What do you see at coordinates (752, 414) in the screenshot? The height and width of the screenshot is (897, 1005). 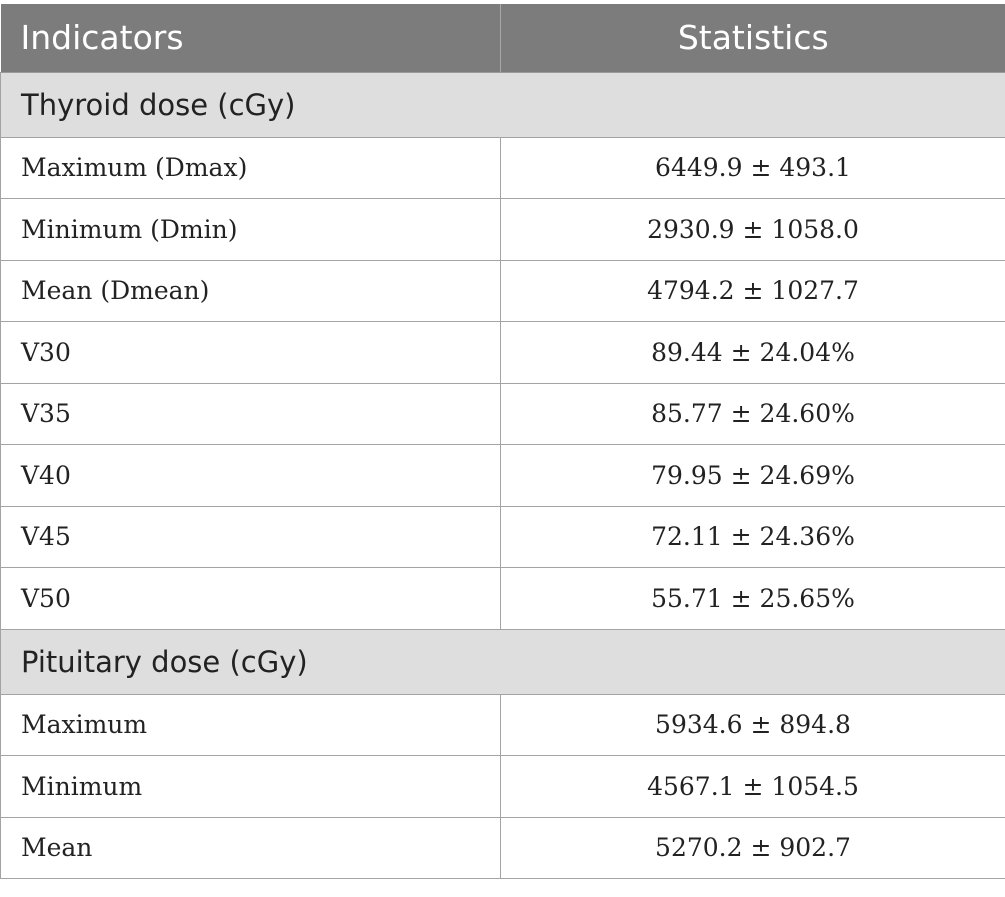 I see `row-value: 85.77 ± 24.60%` at bounding box center [752, 414].